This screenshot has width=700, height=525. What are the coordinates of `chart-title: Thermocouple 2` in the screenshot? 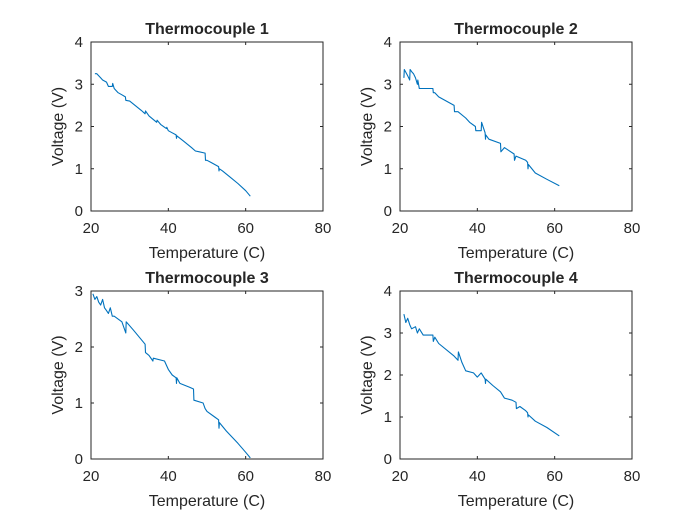 It's located at (516, 29).